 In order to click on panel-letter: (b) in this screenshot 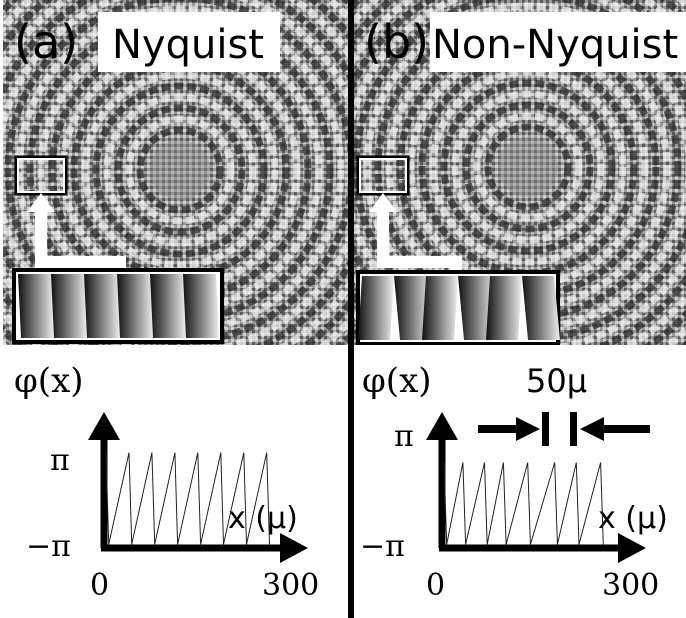, I will do `click(396, 42)`.